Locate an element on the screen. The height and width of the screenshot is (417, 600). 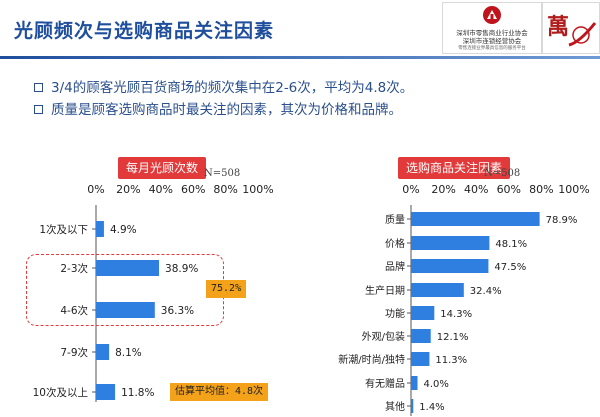
category-label: 功能 is located at coordinates (395, 313).